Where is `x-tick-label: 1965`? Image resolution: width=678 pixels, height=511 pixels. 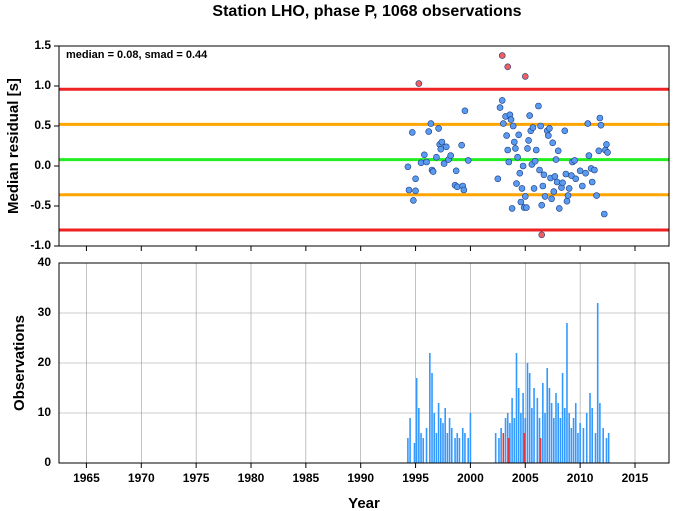 x-tick-label: 1965 is located at coordinates (86, 478).